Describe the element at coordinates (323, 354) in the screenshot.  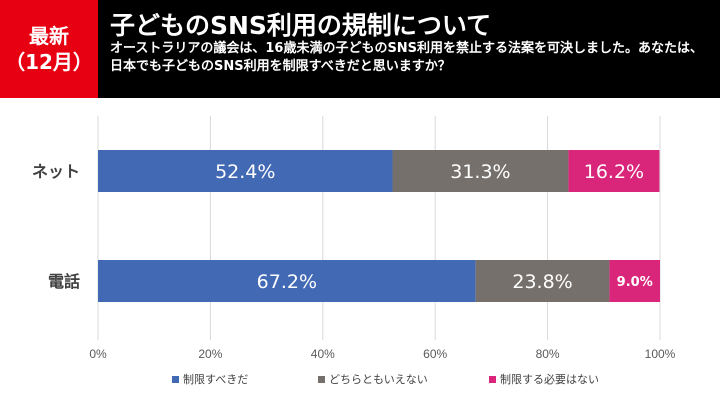
I see `x-tick-label: 40%` at that location.